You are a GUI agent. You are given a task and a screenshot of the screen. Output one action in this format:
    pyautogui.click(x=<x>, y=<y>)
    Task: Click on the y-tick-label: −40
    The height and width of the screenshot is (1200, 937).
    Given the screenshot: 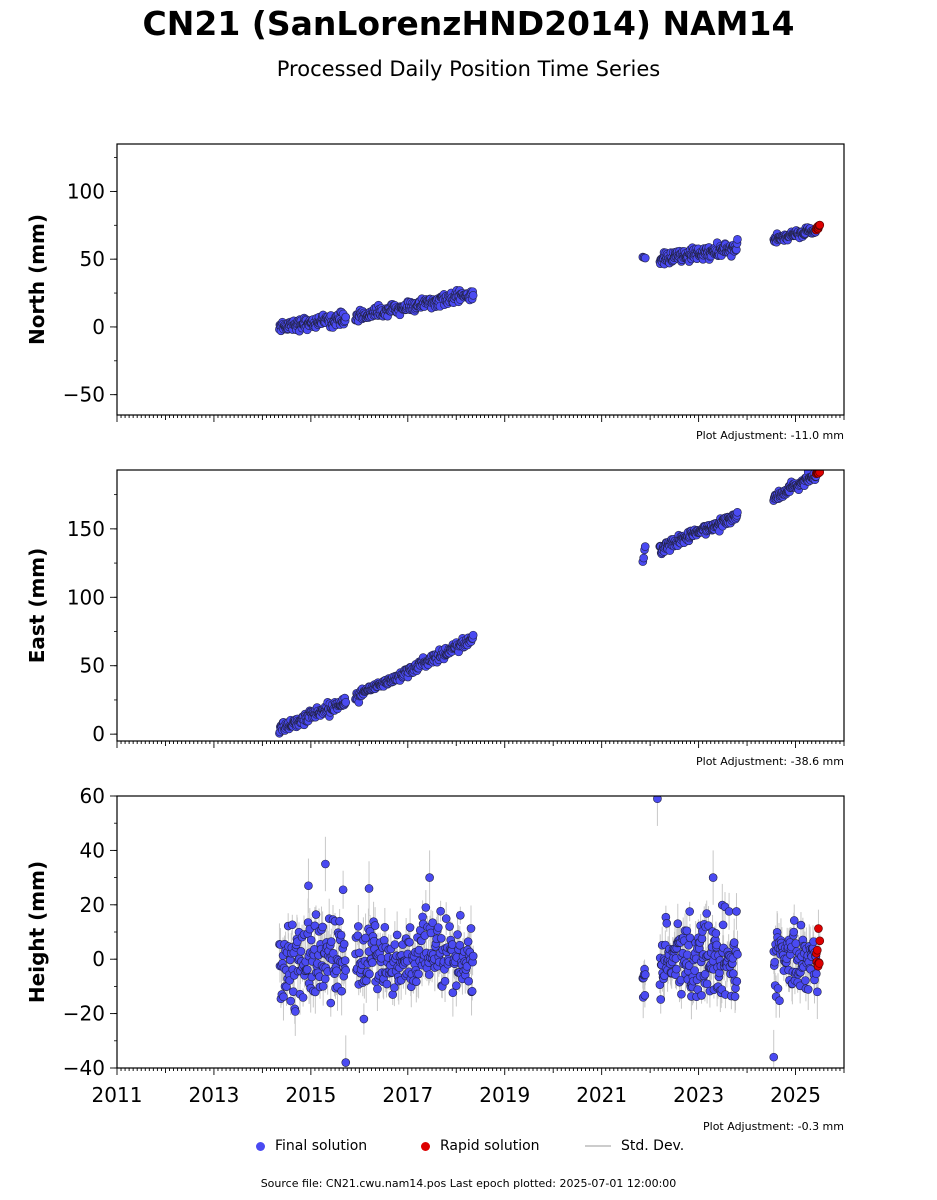 What is the action you would take?
    pyautogui.click(x=84, y=1068)
    